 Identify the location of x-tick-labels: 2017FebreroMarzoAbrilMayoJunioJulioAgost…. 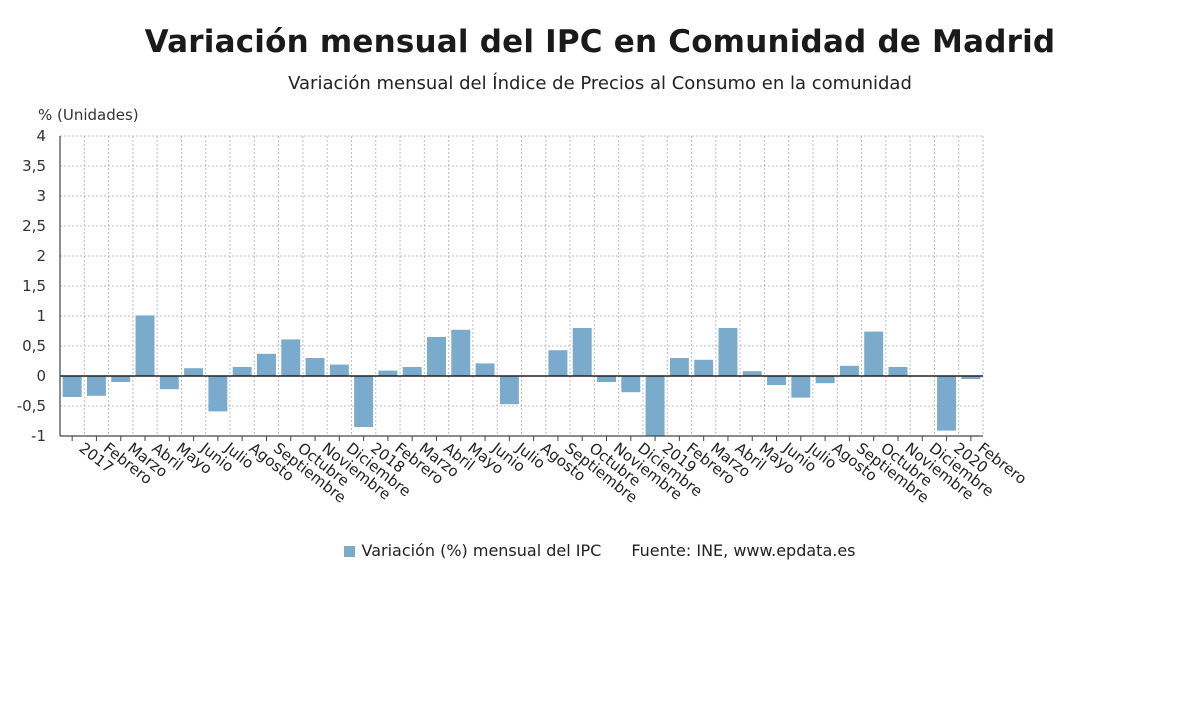
(553, 472).